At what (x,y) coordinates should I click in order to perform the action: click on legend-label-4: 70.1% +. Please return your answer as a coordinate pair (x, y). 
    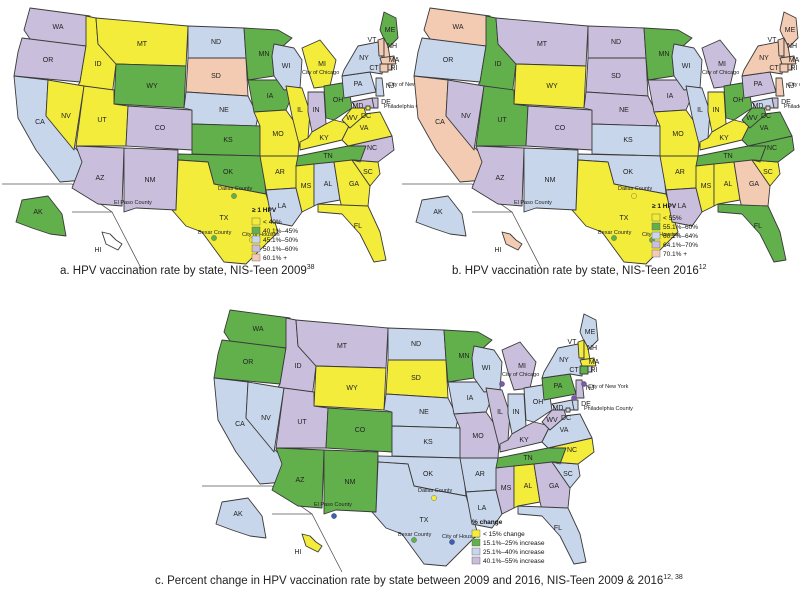
    Looking at the image, I should click on (675, 254).